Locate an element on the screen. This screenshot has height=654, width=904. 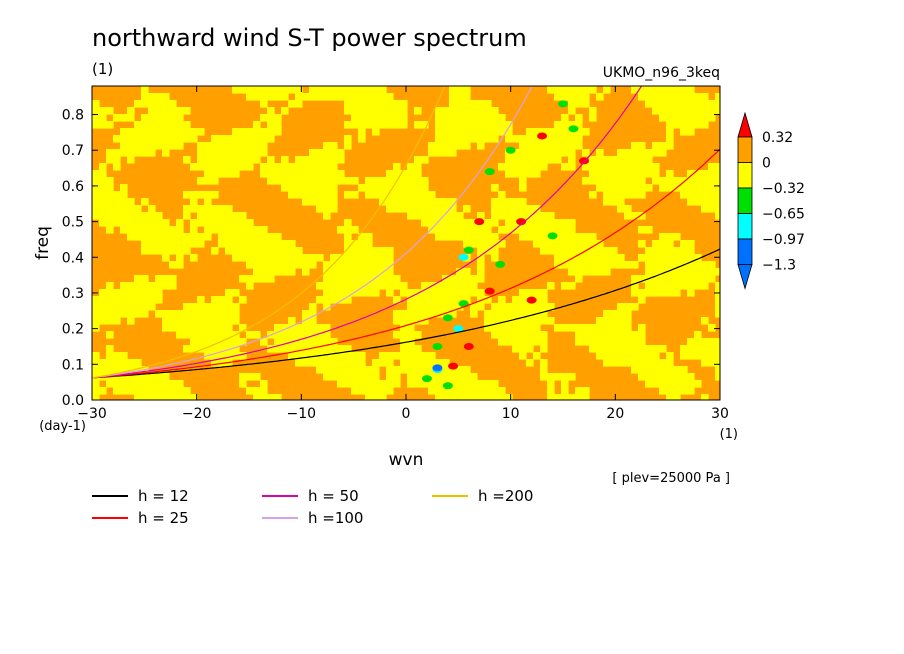
y-tick-label: 0.1 is located at coordinates (73, 365).